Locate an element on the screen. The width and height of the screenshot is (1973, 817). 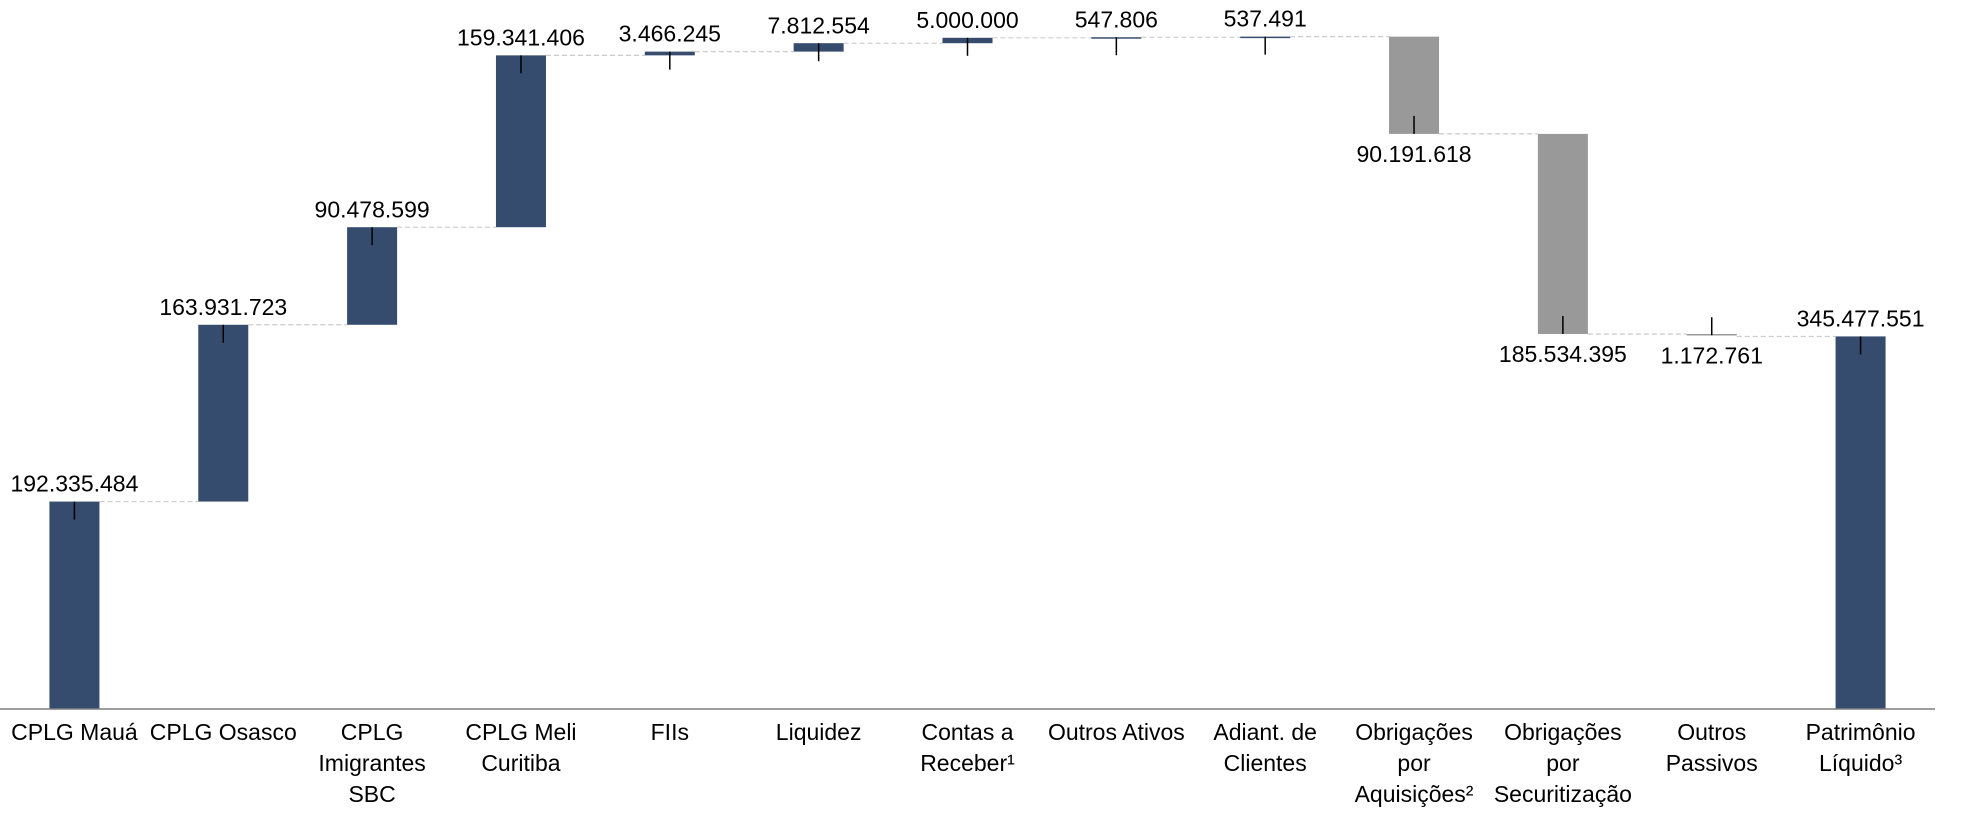
x-tick-label: Patrimônio Líquido³ is located at coordinates (1860, 747).